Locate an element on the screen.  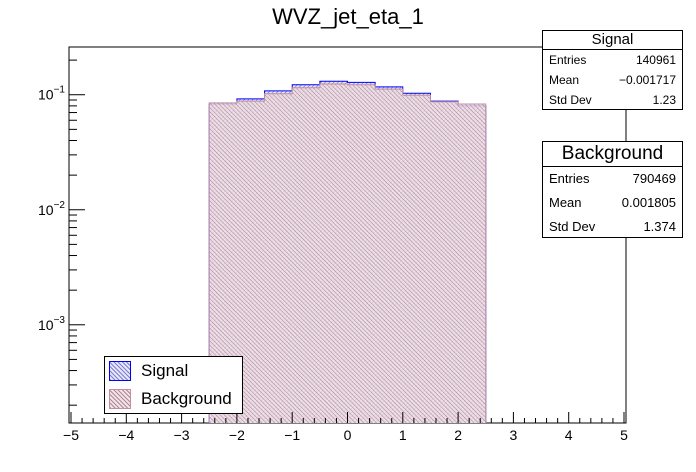
legend-entry-signal: Signal is located at coordinates (173, 371).